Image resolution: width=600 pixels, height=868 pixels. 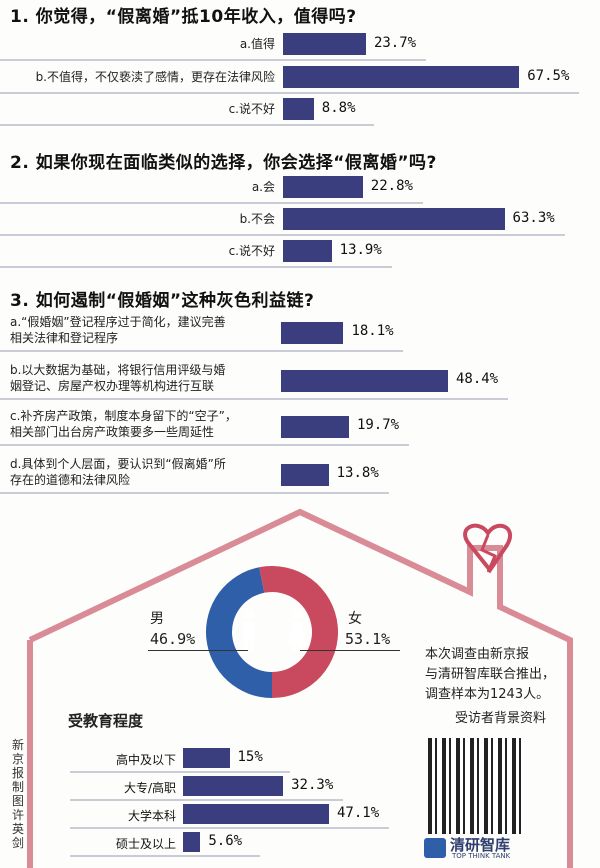 What do you see at coordinates (480, 845) in the screenshot?
I see `logo-text: 清研智库` at bounding box center [480, 845].